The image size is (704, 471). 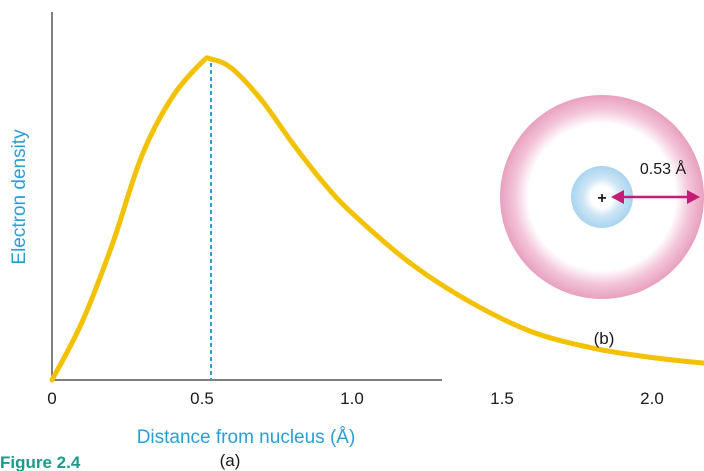 I want to click on panel-b-label: (b), so click(x=604, y=338).